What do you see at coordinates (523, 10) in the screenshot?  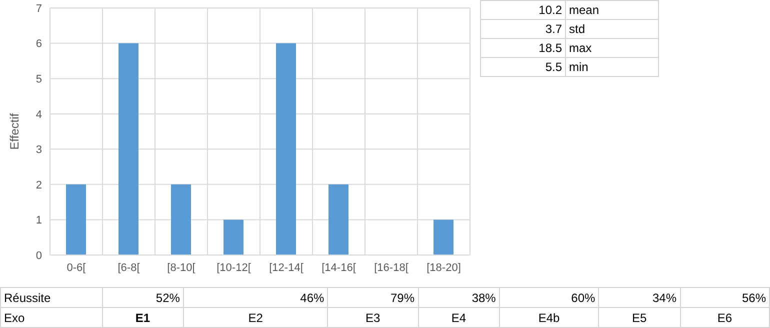 I see `data-label: 10.2` at bounding box center [523, 10].